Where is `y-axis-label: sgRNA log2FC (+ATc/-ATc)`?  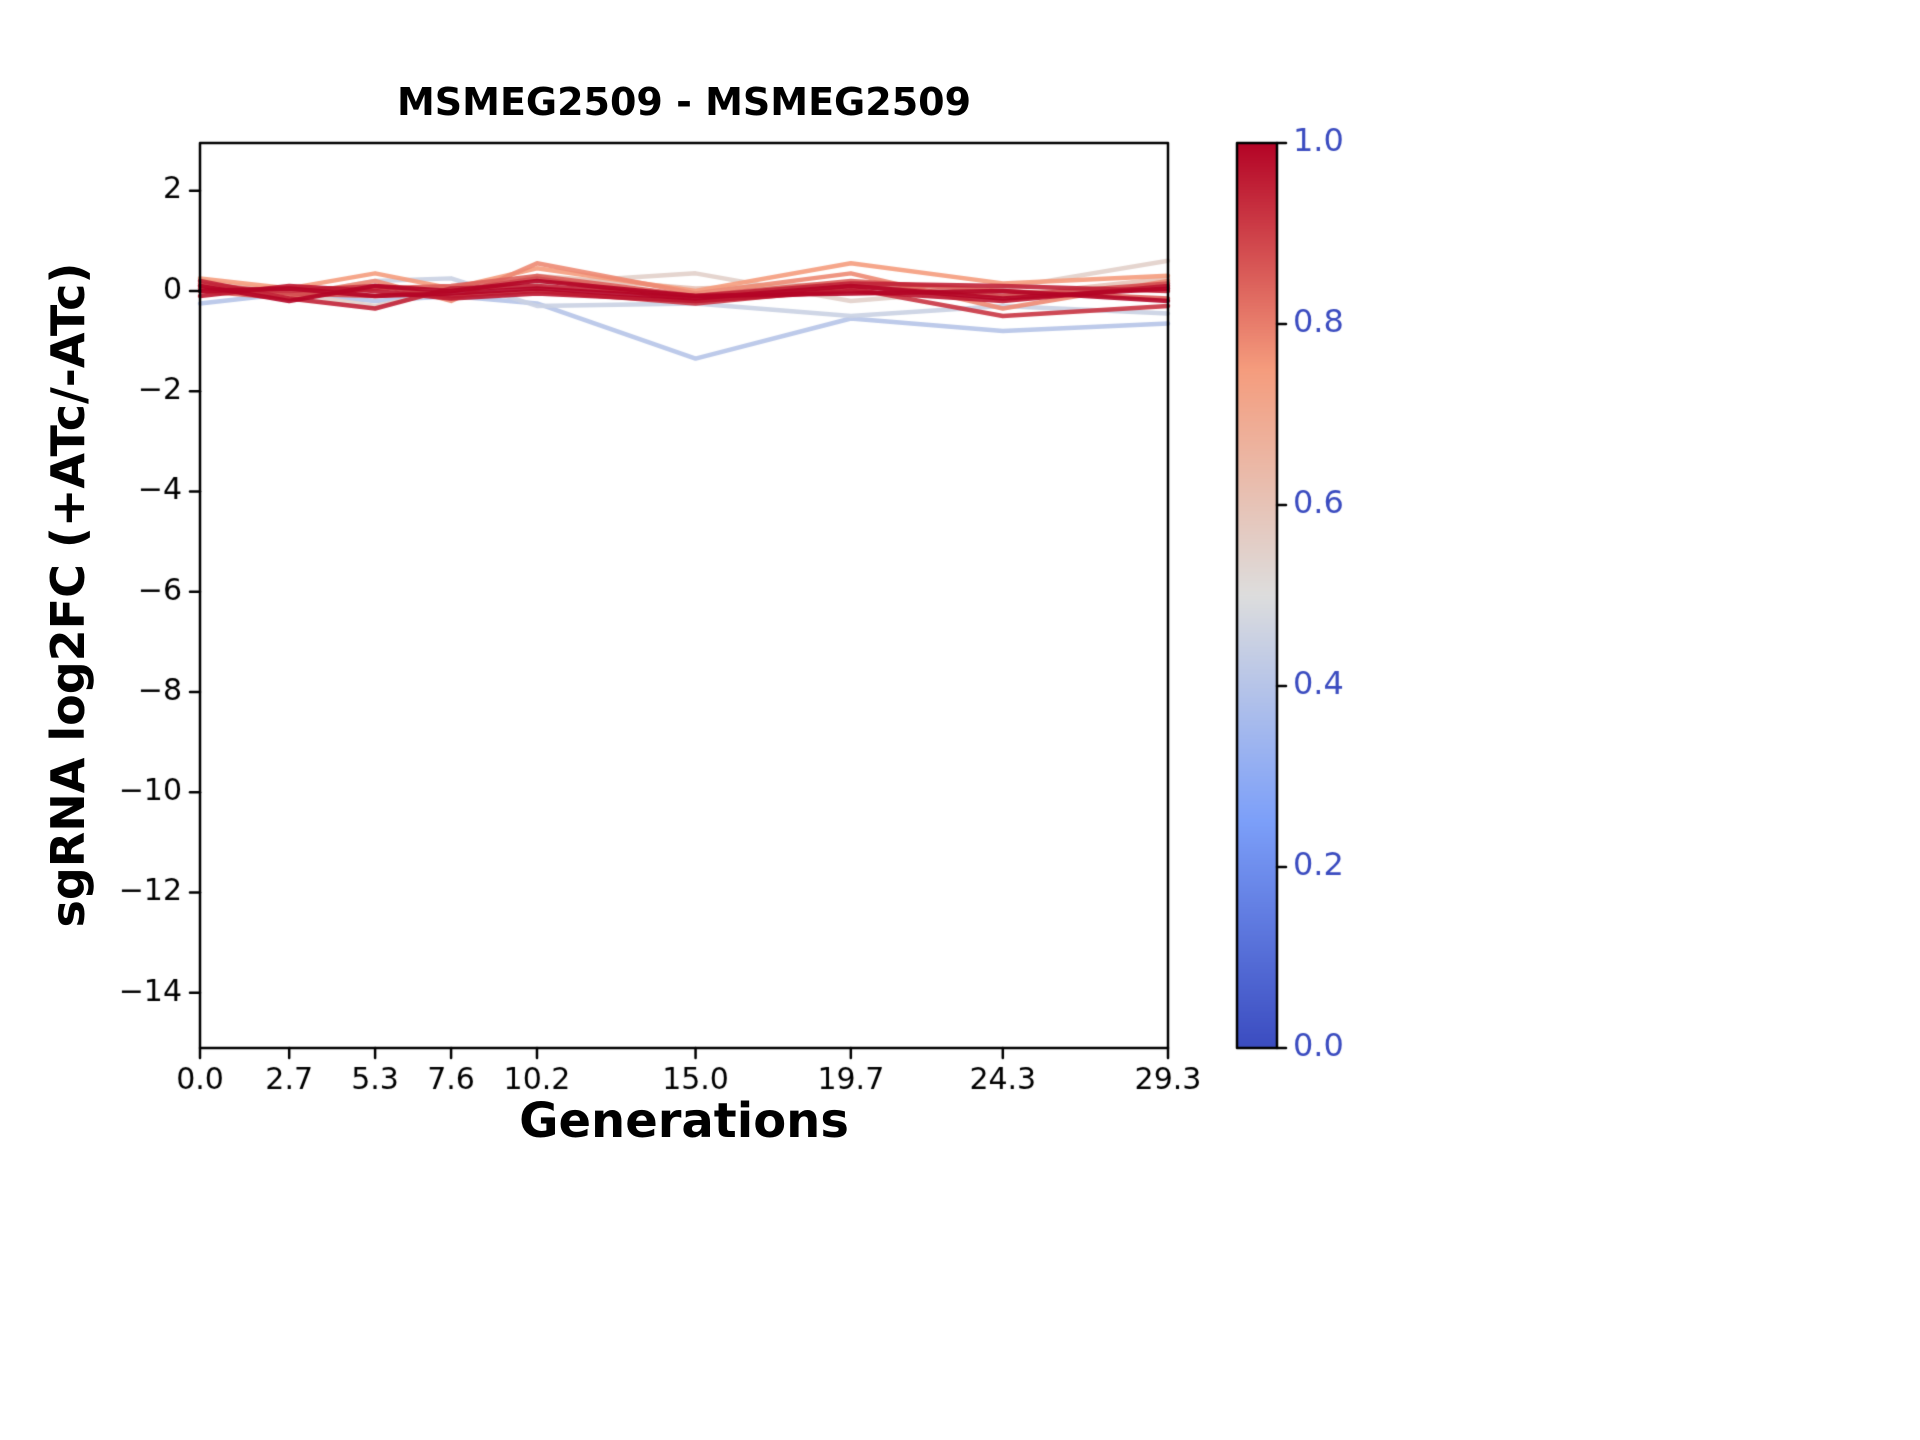
y-axis-label: sgRNA log2FC (+ATc/-ATc) is located at coordinates (68, 595).